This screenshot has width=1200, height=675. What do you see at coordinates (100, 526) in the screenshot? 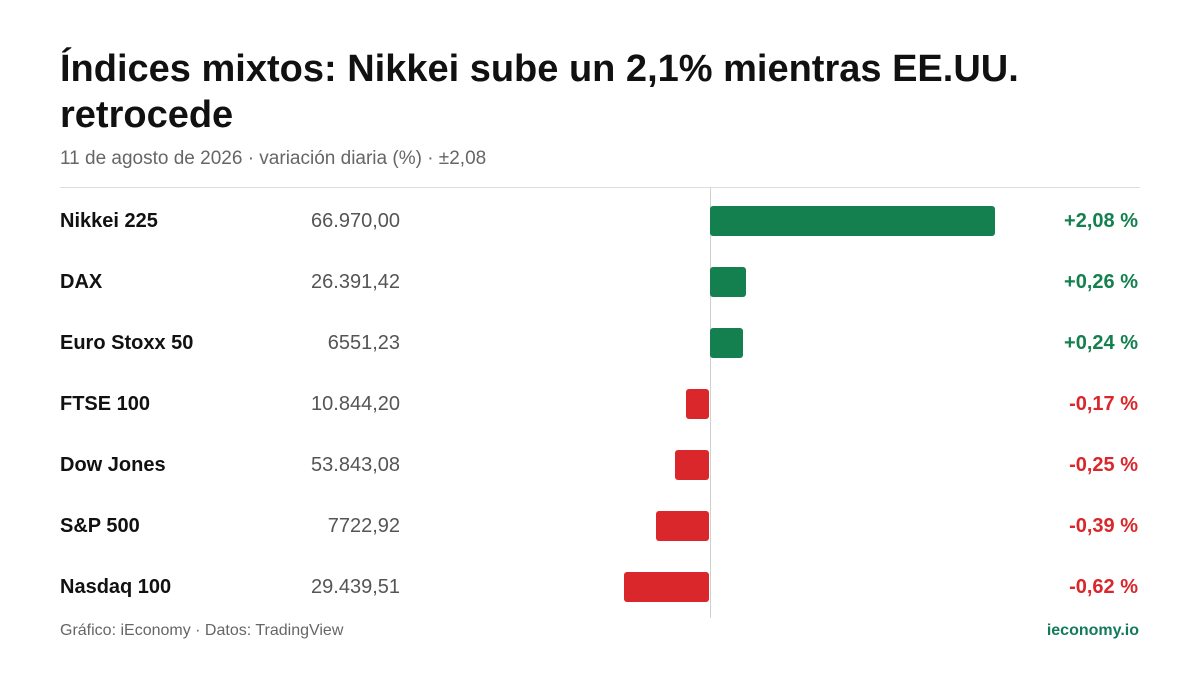
I see `index-name: S&P 500` at bounding box center [100, 526].